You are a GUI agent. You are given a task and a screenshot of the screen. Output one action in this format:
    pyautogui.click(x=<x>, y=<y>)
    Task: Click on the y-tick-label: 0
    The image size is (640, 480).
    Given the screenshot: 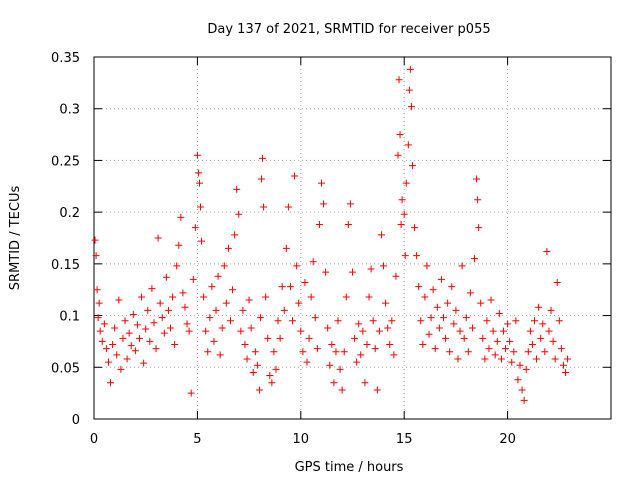 What is the action you would take?
    pyautogui.click(x=76, y=420)
    